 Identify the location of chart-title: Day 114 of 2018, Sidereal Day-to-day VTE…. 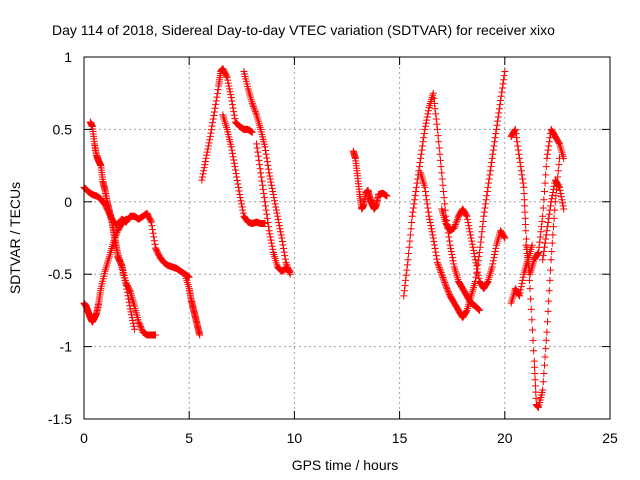
(303, 30).